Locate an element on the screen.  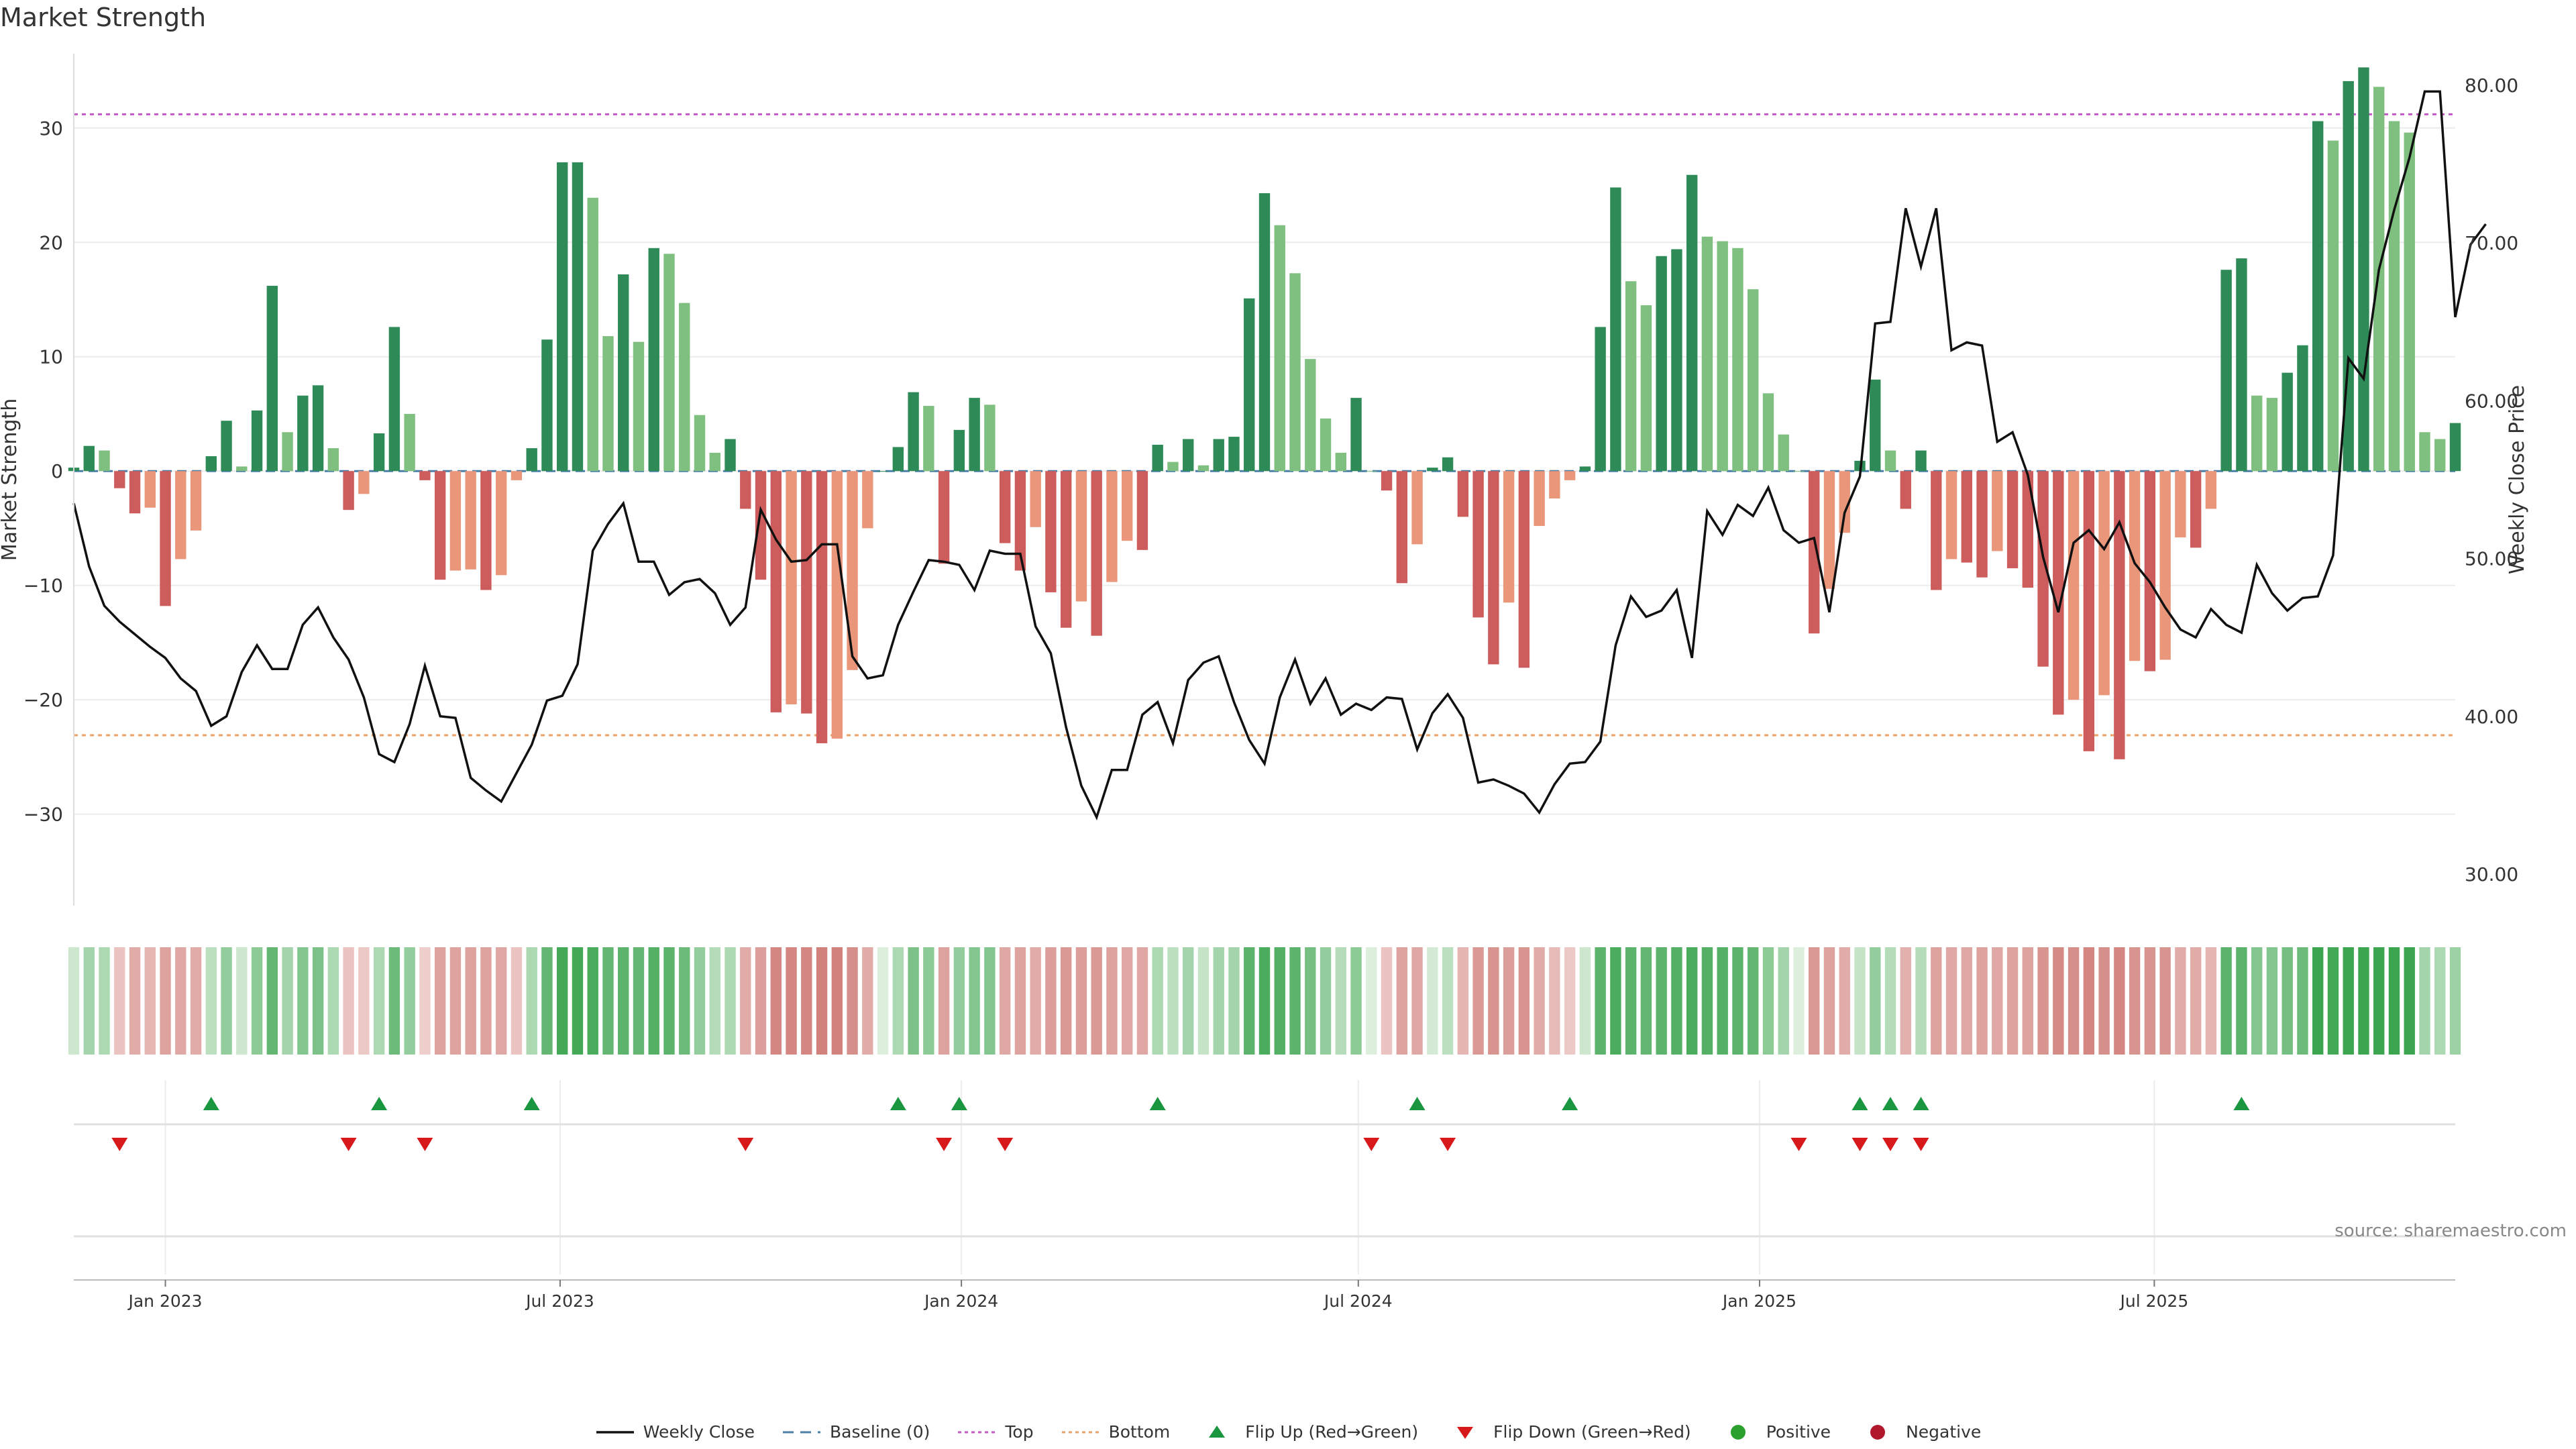
y2-tick-label: 60.00 is located at coordinates (2491, 401).